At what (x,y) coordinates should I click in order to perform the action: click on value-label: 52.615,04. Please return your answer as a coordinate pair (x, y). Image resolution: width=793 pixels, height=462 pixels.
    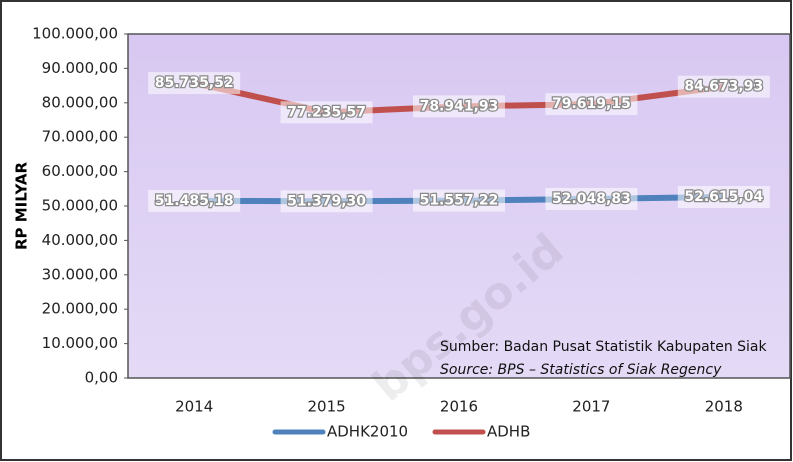
    Looking at the image, I should click on (723, 197).